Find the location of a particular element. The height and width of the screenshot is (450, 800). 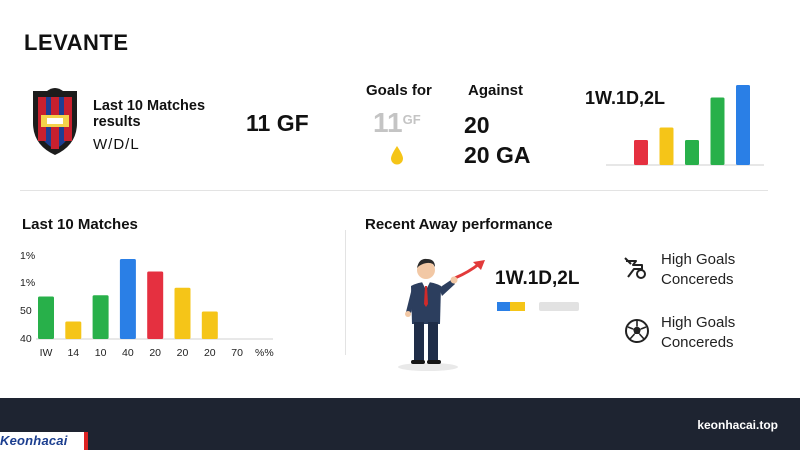

x-tick-label: 70 is located at coordinates (237, 353).